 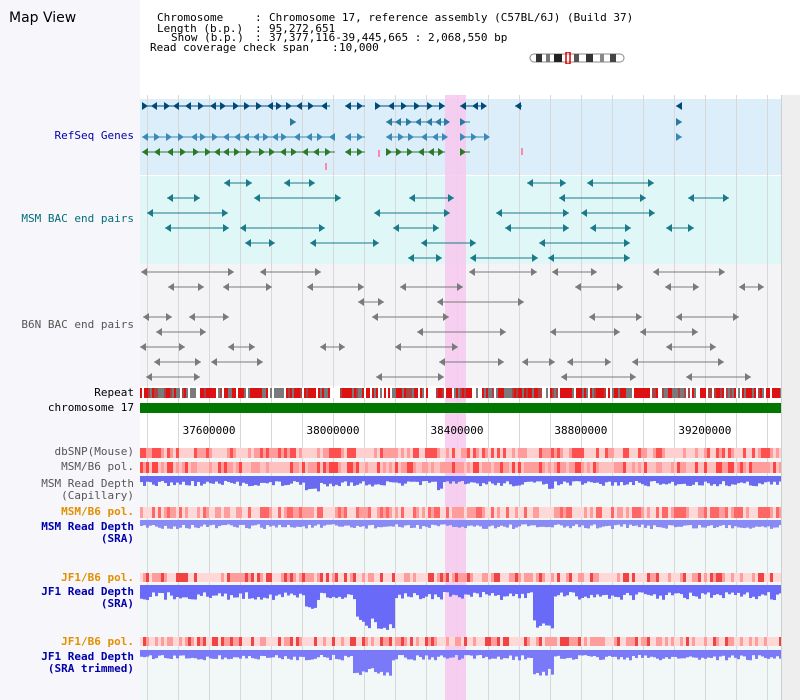 I want to click on jf1-depth-trimmed-label: JF1 Read Depth, so click(x=87, y=656).